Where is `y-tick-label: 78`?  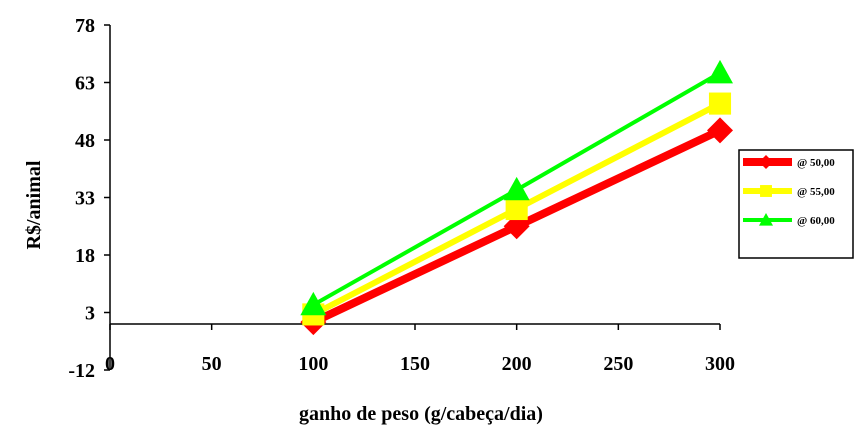
y-tick-label: 78 is located at coordinates (85, 26).